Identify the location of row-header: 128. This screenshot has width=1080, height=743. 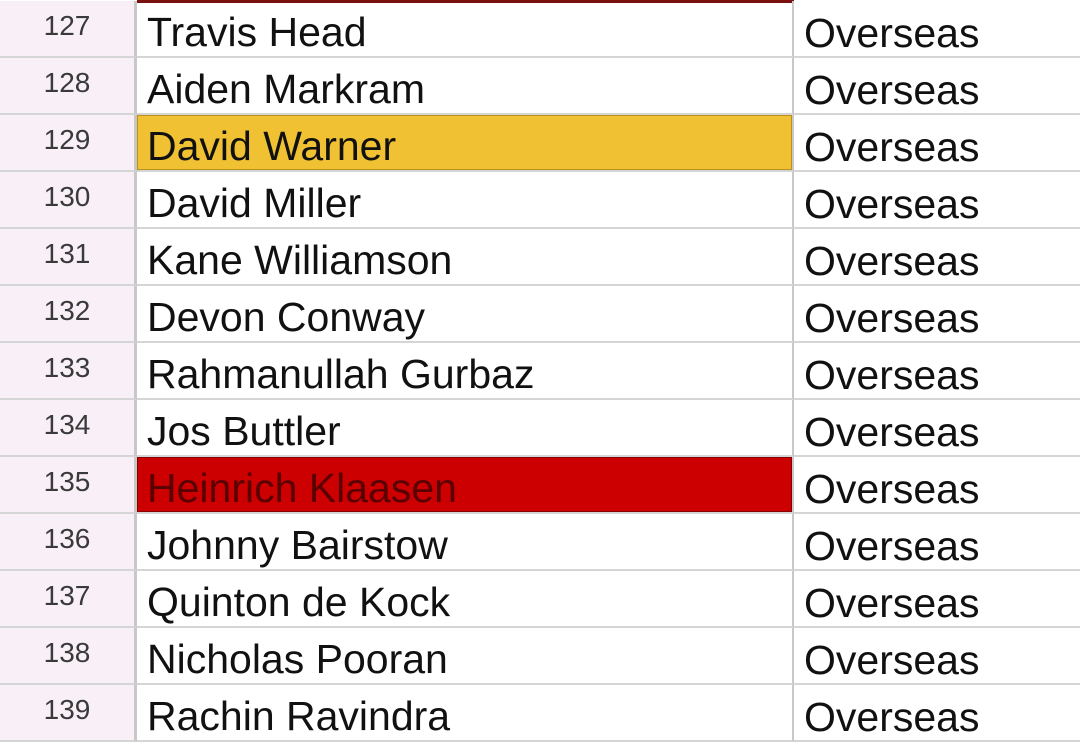
(68, 86).